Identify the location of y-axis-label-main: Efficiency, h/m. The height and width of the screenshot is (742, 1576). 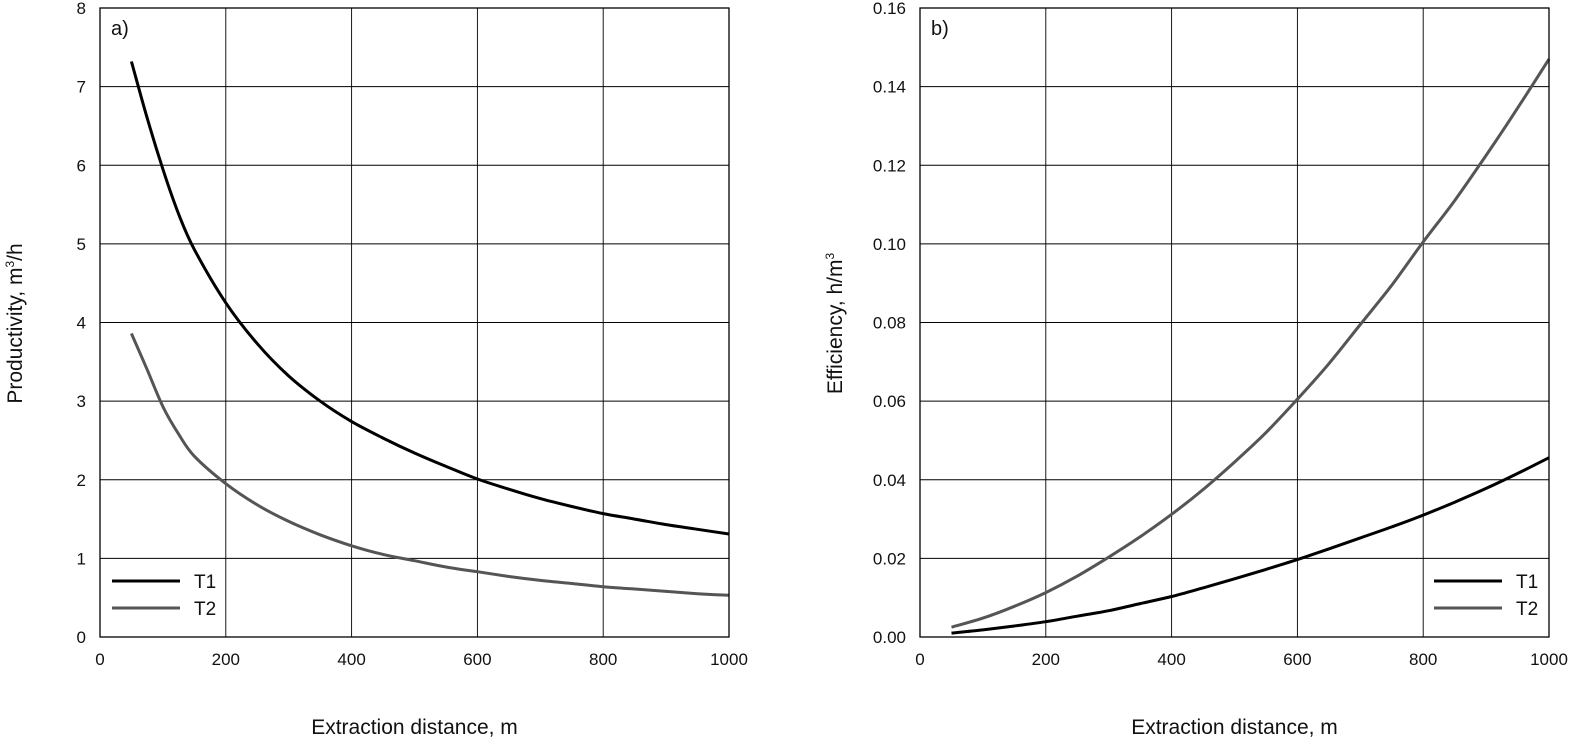
(835, 327).